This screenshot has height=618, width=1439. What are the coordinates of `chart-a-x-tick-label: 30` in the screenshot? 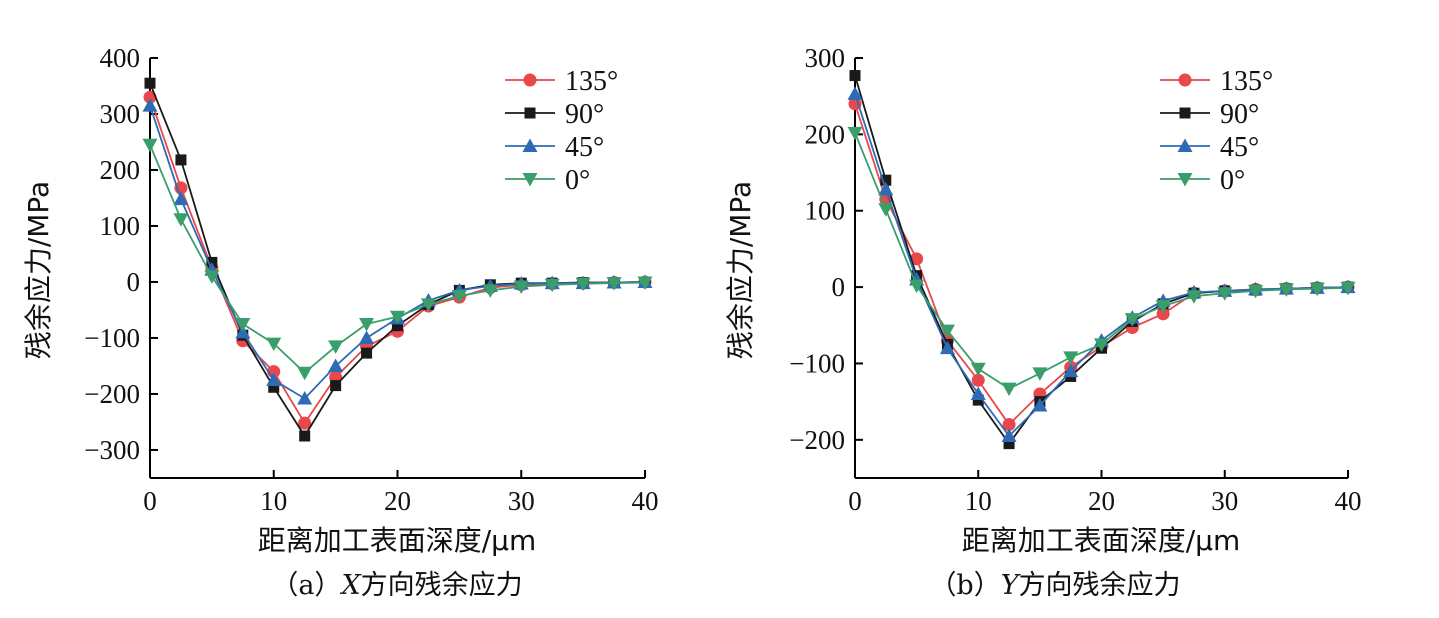 It's located at (521, 501).